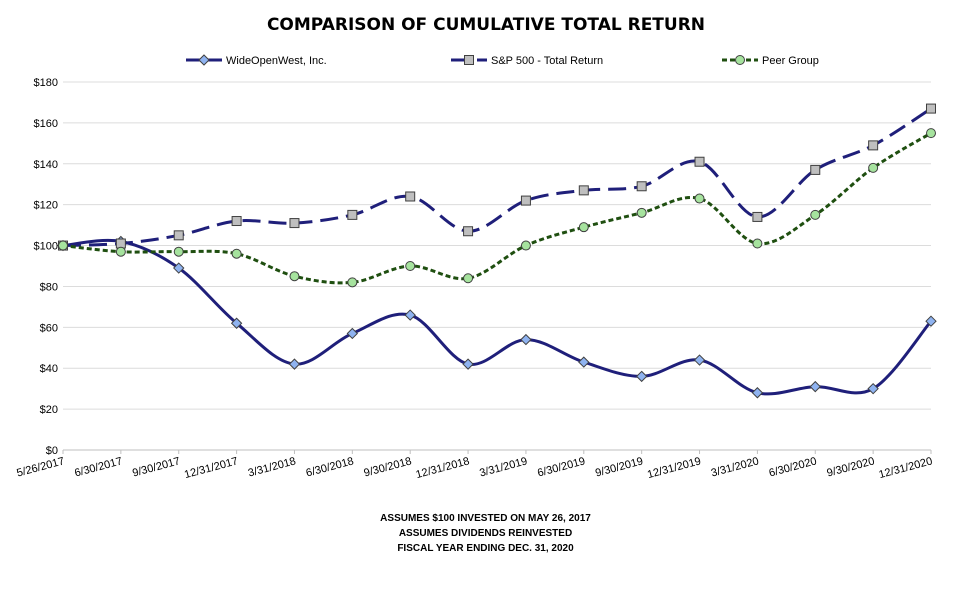 Image resolution: width=971 pixels, height=593 pixels. Describe the element at coordinates (156, 467) in the screenshot. I see `x-tick-label: 9/30/2017` at that location.